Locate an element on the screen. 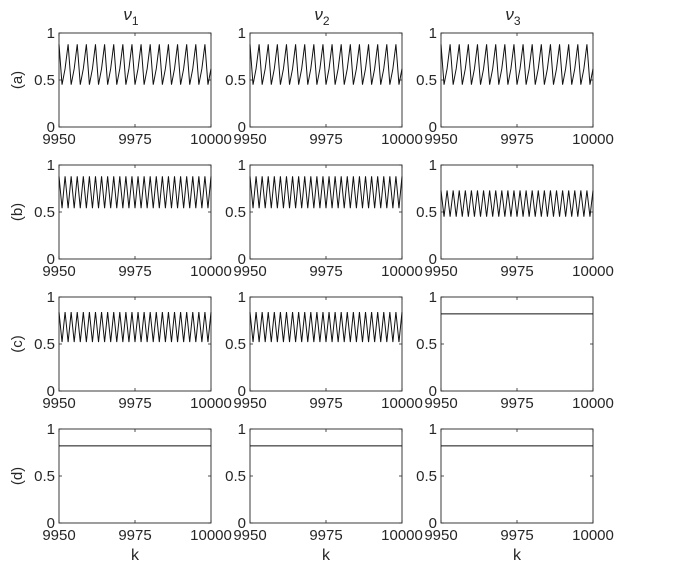  column-title-2: ν2 is located at coordinates (322, 16).